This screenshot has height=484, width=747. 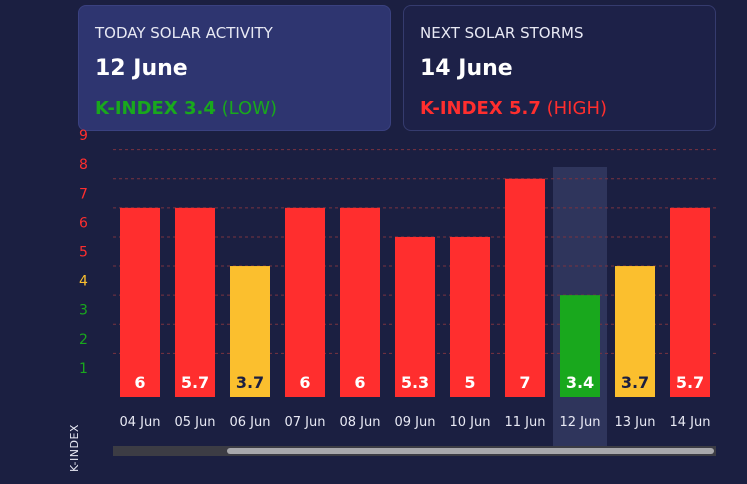 I want to click on bar-value-label: 7, so click(x=524, y=382).